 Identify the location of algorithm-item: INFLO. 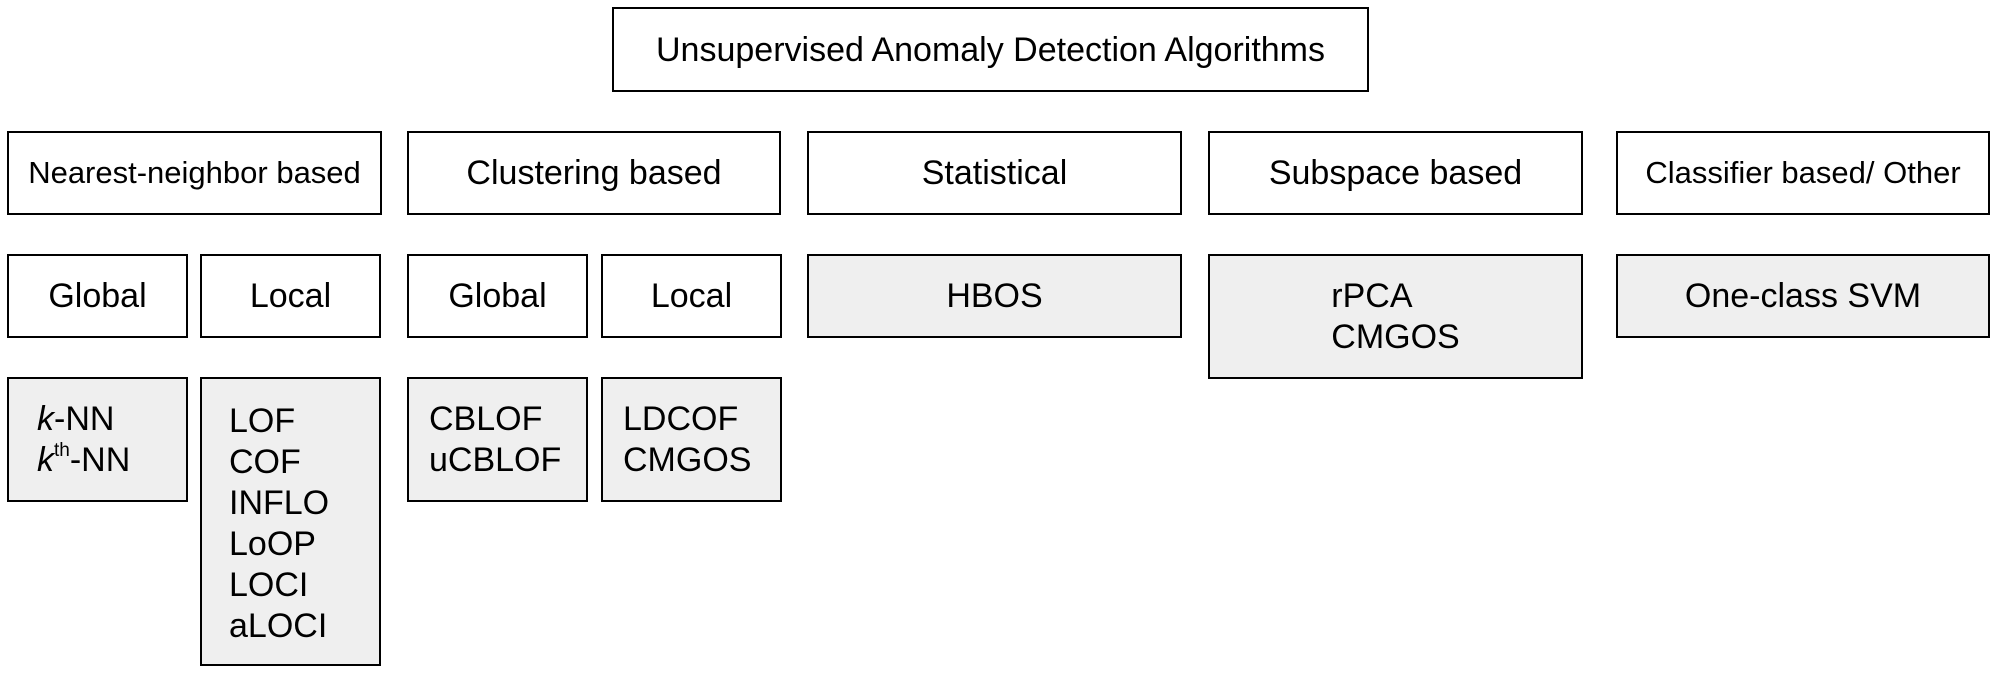
(279, 503).